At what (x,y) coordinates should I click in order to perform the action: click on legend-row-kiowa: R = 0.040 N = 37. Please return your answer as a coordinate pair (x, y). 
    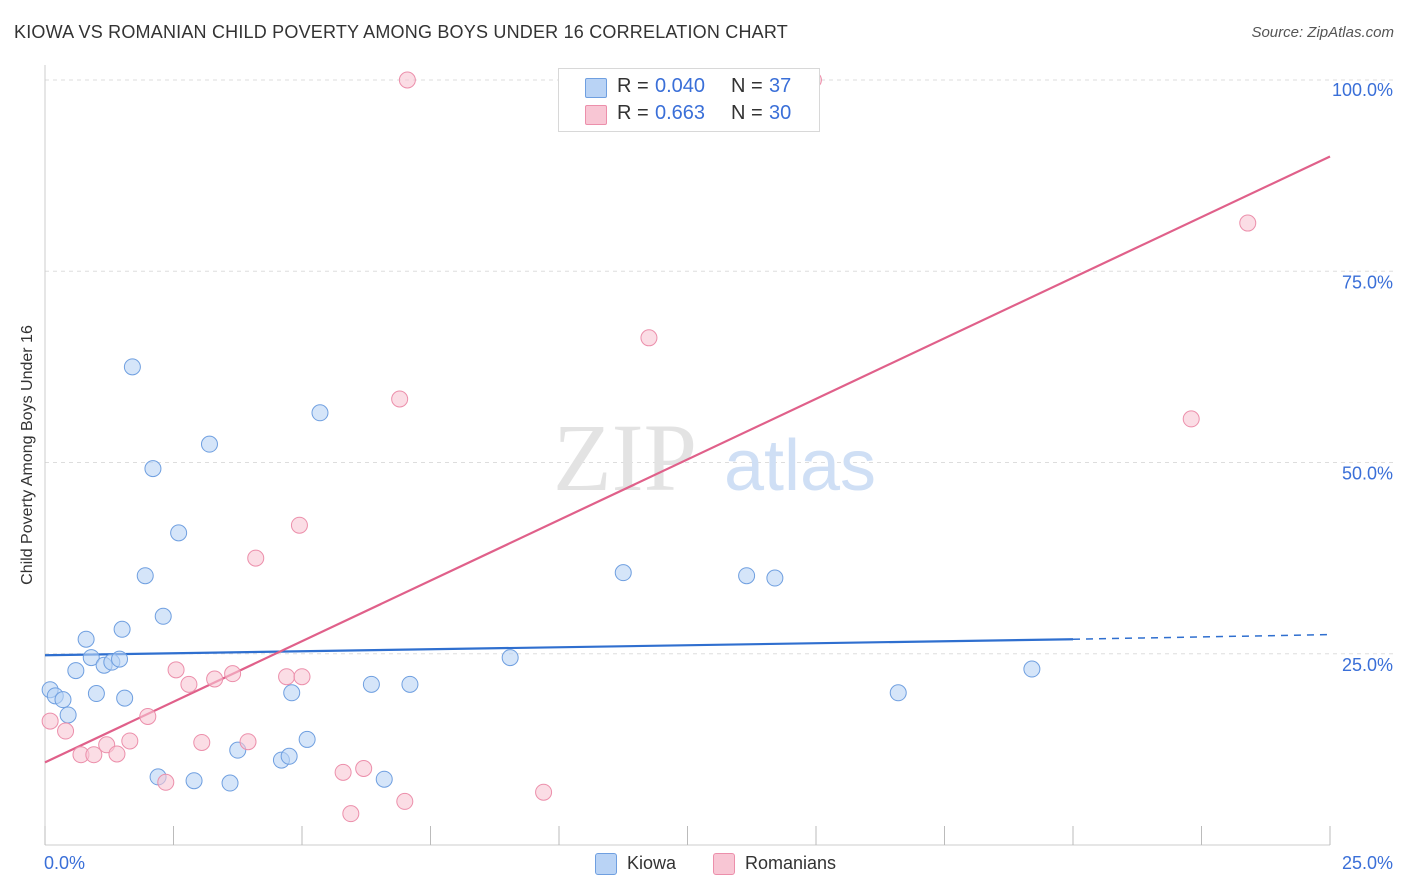
    Looking at the image, I should click on (689, 87).